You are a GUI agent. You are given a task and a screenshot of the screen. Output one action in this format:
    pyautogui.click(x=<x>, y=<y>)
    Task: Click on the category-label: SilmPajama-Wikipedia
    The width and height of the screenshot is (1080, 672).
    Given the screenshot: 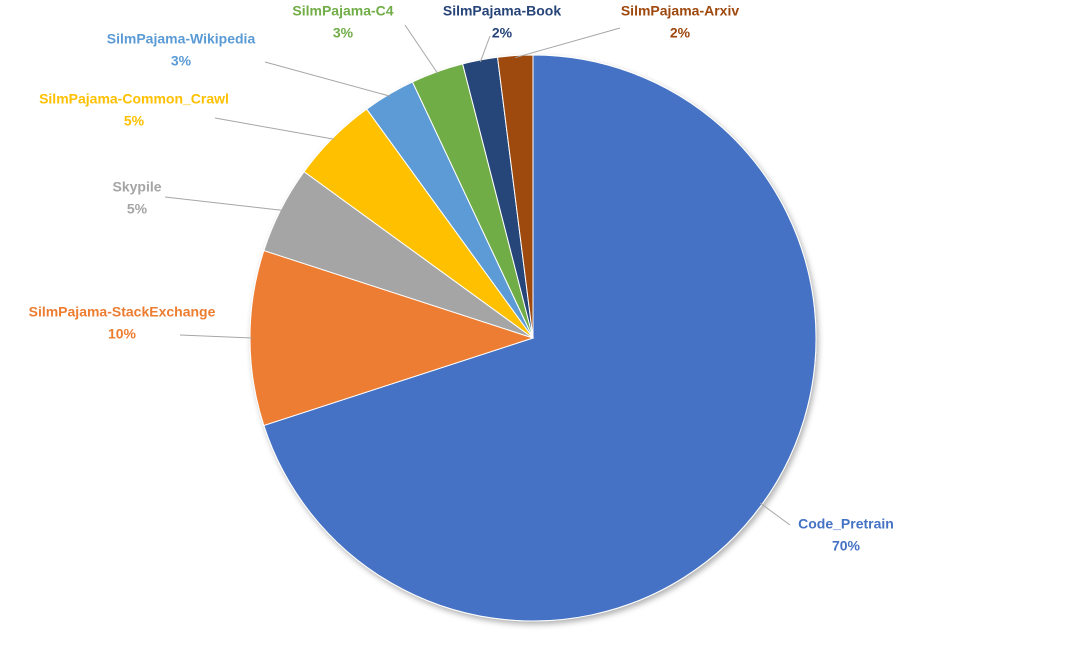 What is the action you would take?
    pyautogui.click(x=181, y=39)
    